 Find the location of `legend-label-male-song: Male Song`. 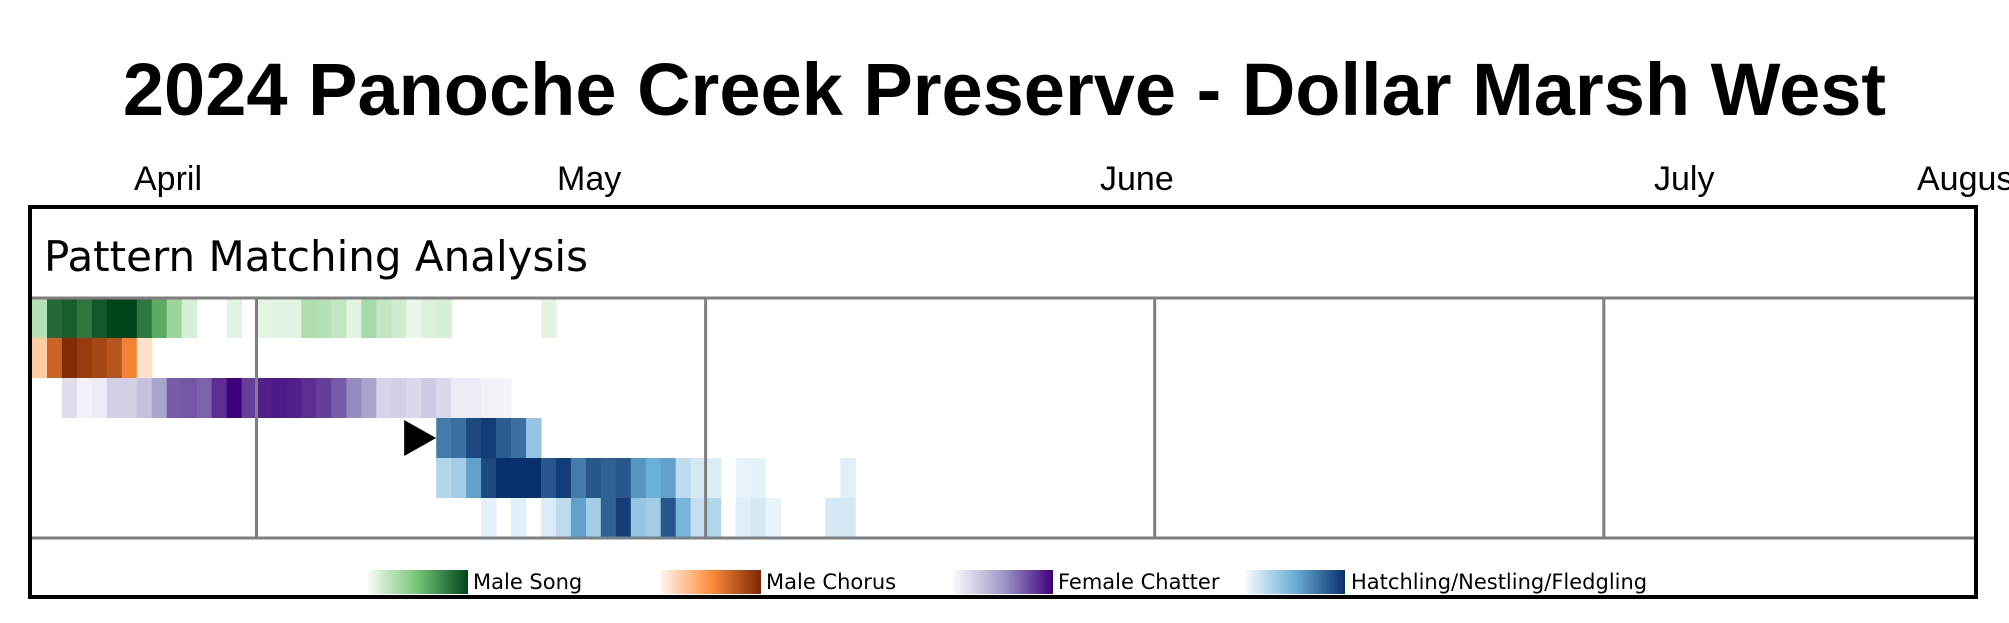

legend-label-male-song: Male Song is located at coordinates (528, 582).